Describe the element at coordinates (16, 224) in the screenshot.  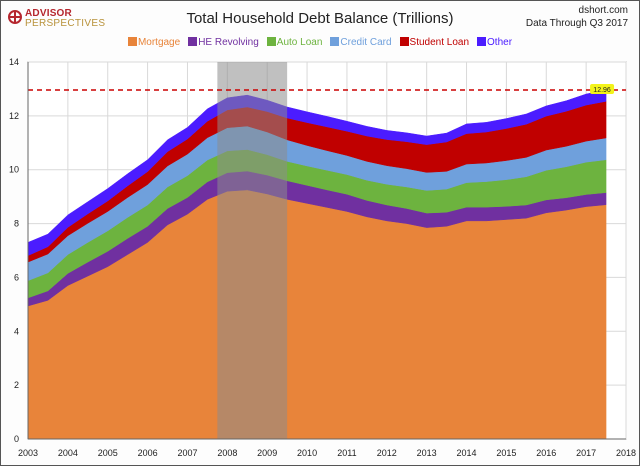
I see `y-tick-label: 8` at that location.